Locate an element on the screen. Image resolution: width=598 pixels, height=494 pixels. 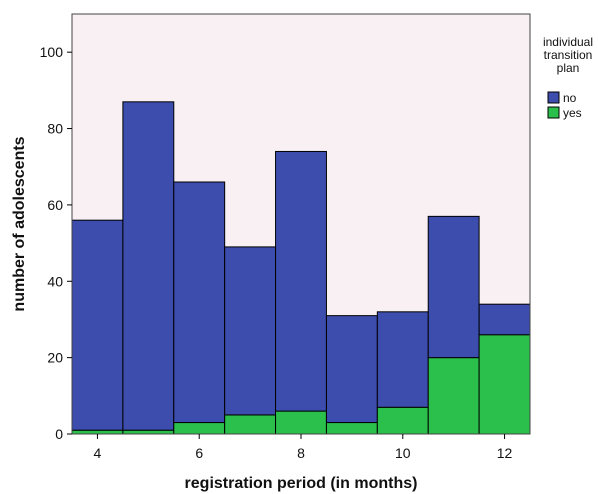
y-tick-label-20: 20 is located at coordinates (55, 358).